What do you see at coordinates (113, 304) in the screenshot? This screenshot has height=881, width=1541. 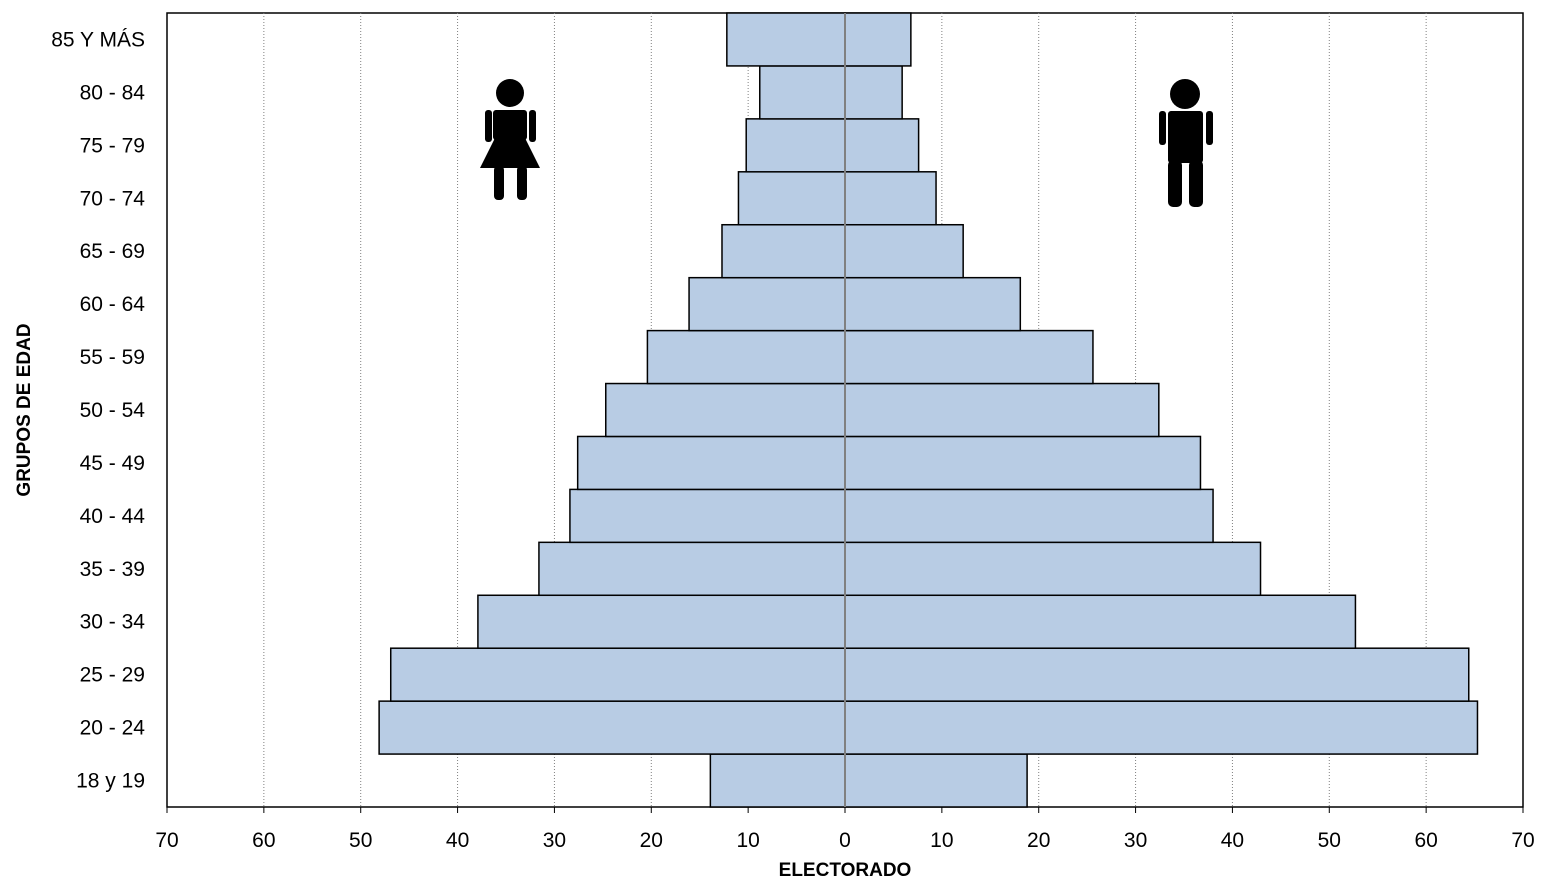 I see `y-tick-label: 60 - 64` at bounding box center [113, 304].